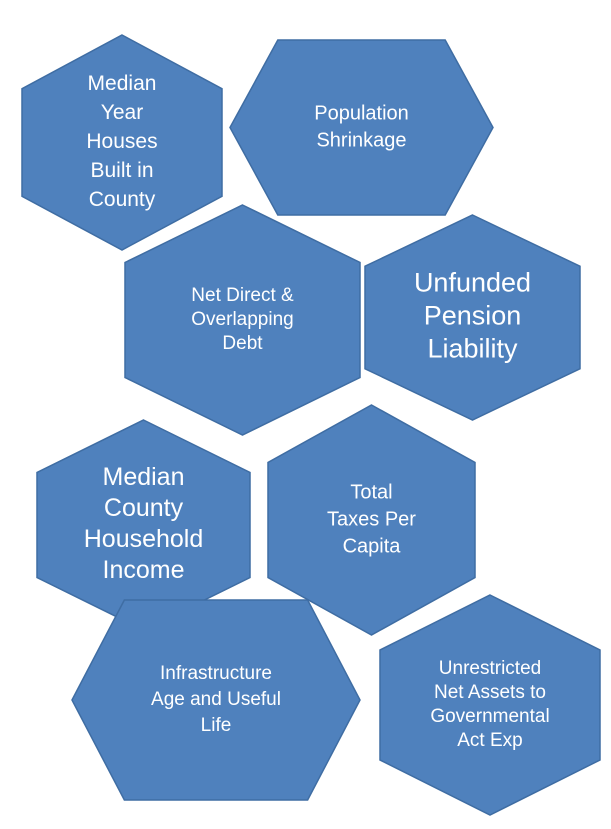  I want to click on hexagon-label: Capita, so click(372, 546).